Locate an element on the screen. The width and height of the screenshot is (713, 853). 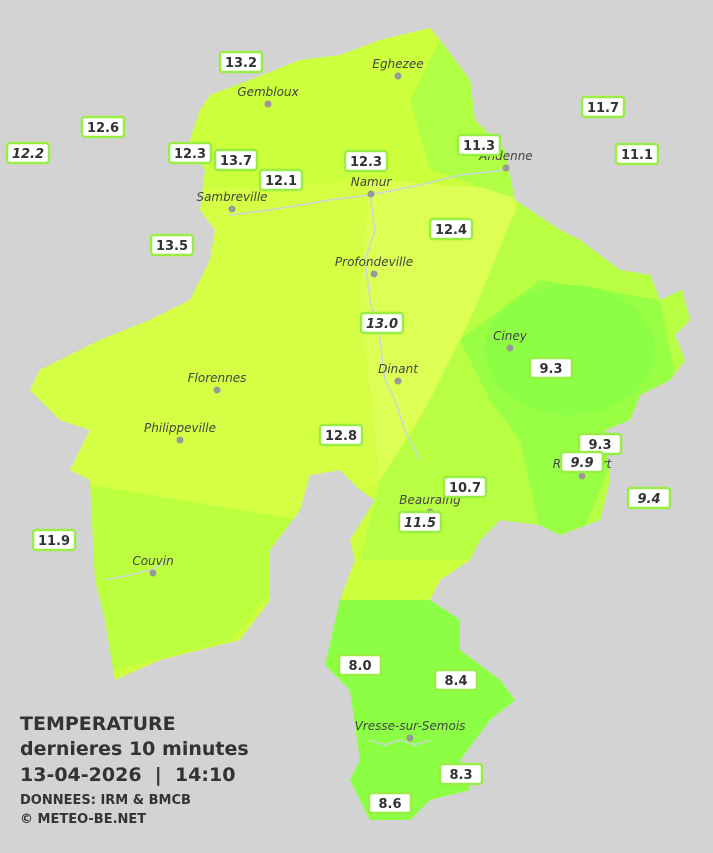
legend-copyright: © METEO-BE.NET is located at coordinates (83, 819).